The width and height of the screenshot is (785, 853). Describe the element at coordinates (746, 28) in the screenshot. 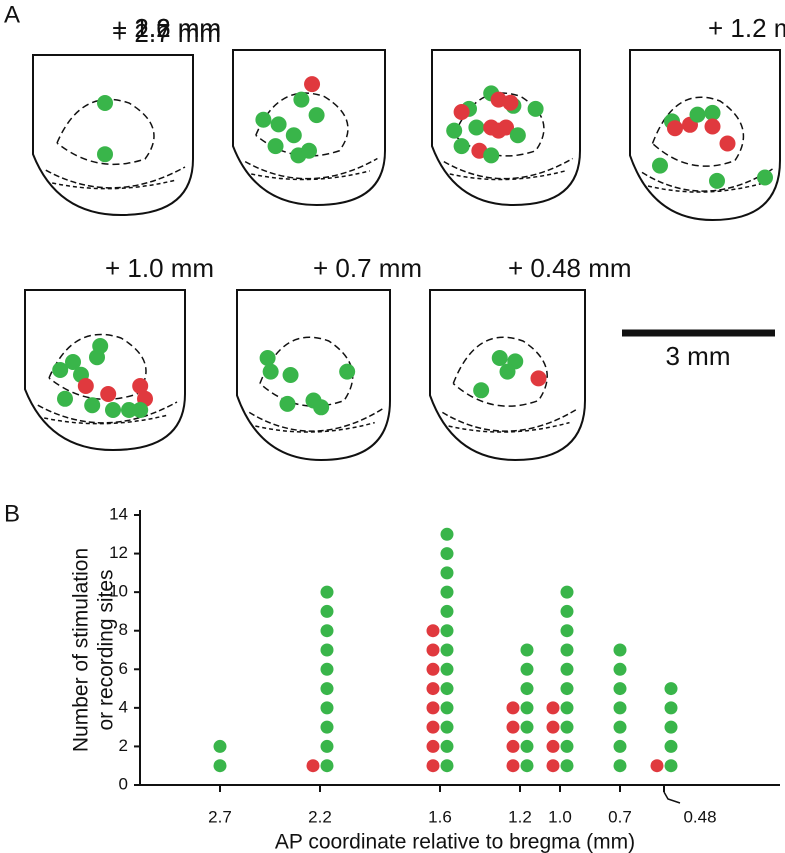

I see `section-label: + 1.2 mm` at that location.